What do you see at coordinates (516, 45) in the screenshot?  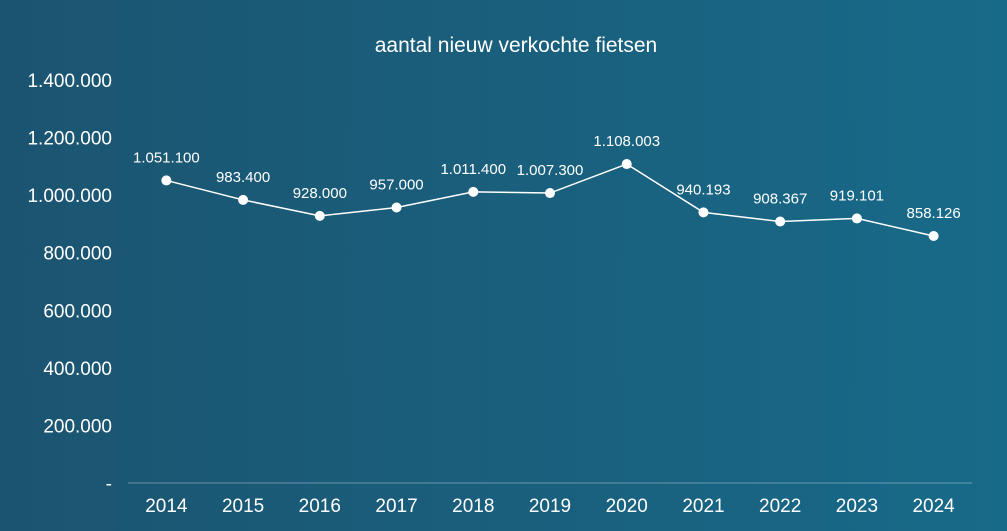 I see `chart-title: aantal nieuw verkochte fietsen` at bounding box center [516, 45].